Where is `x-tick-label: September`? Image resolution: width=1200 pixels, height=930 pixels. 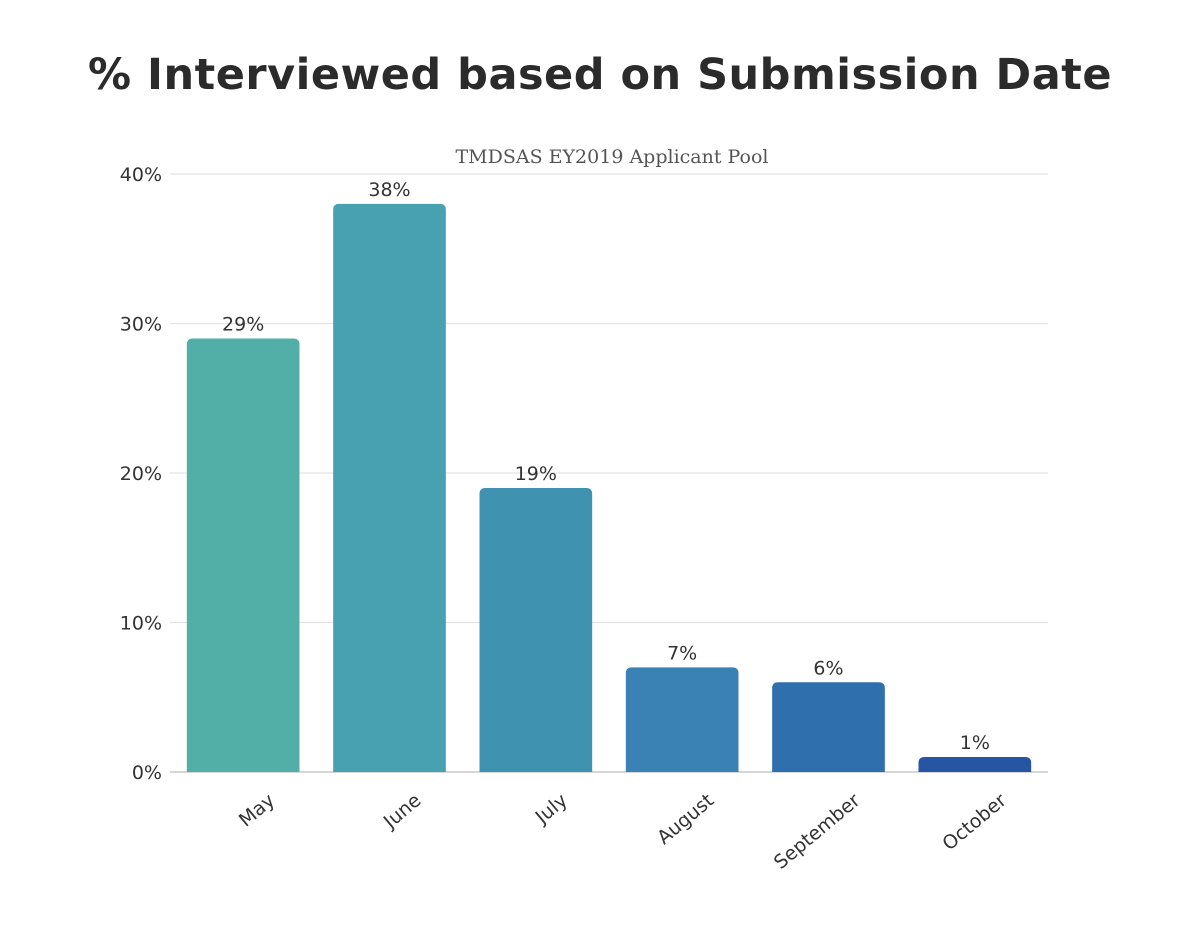 x-tick-label: September is located at coordinates (817, 831).